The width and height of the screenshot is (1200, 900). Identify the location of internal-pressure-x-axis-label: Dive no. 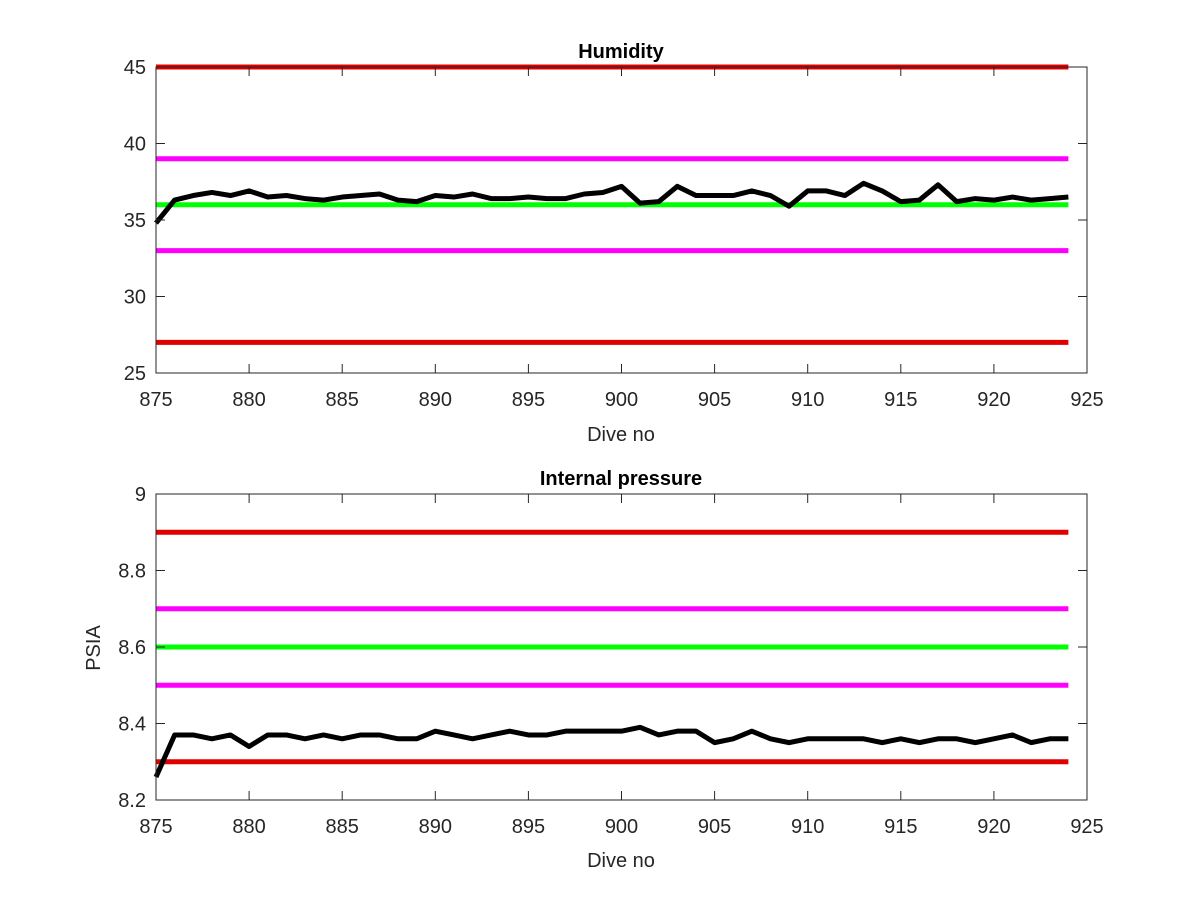
(621, 861).